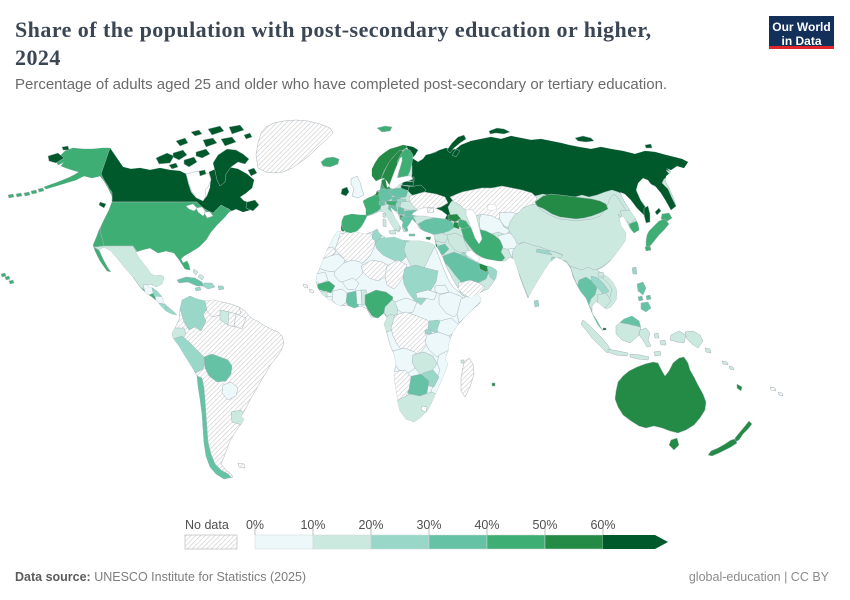  What do you see at coordinates (486, 525) in the screenshot?
I see `svg-text: 40%` at bounding box center [486, 525].